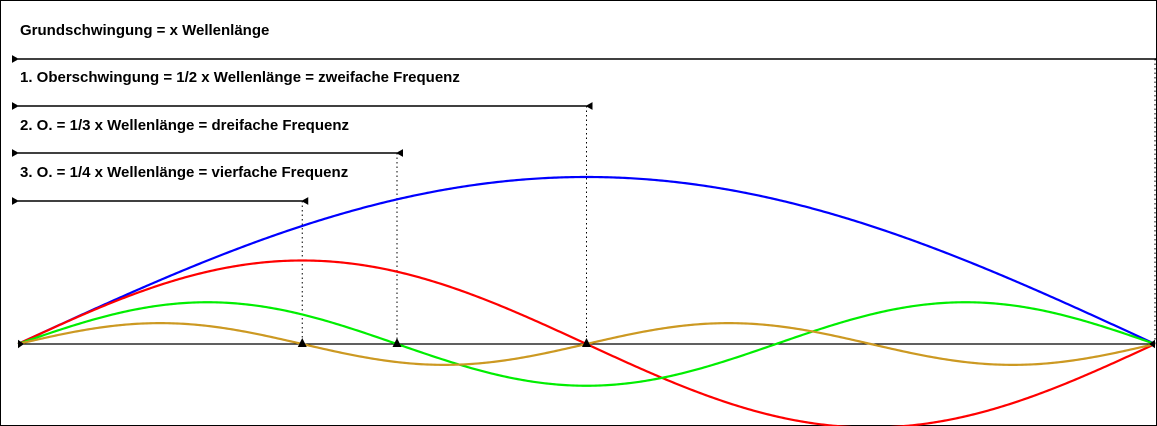  Describe the element at coordinates (145, 30) in the screenshot. I see `label-fundamental: Grundschwingung = x Wellenlänge` at that location.